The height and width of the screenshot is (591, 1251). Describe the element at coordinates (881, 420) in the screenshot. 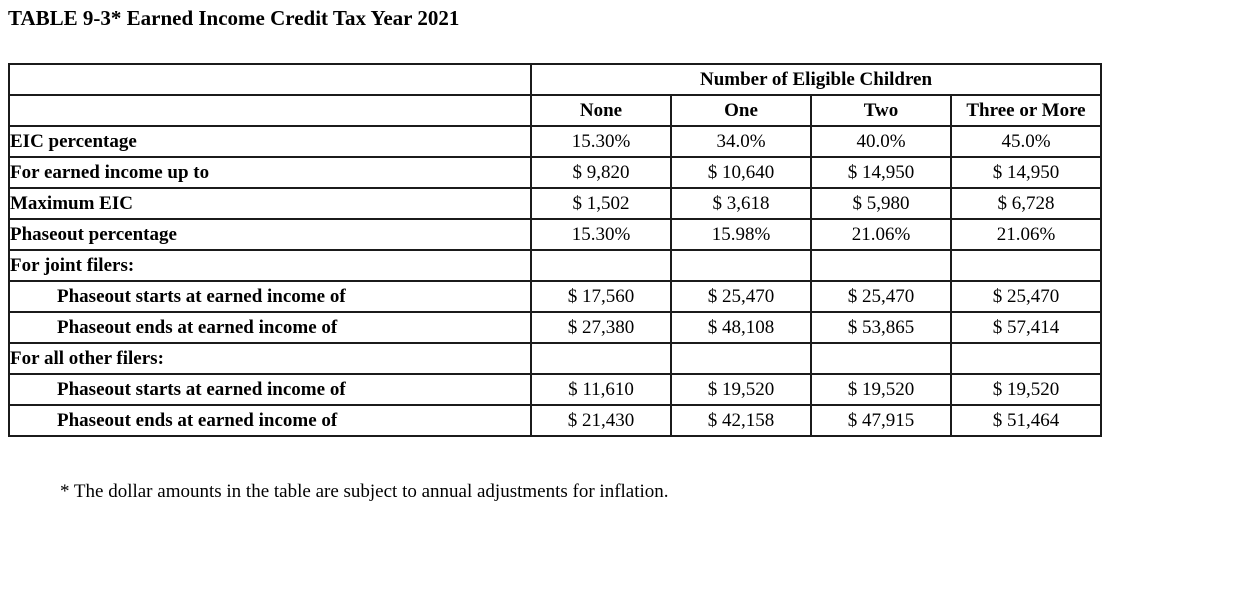

I see `cell-value: $ 47,915` at that location.